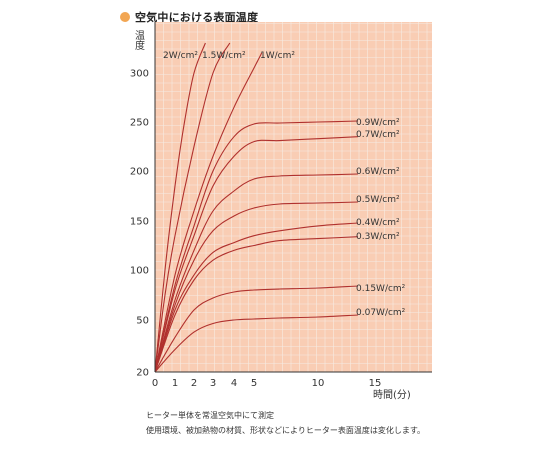 This screenshot has height=450, width=540. What do you see at coordinates (378, 237) in the screenshot?
I see `series-label: 0.3W/cm²` at bounding box center [378, 237].